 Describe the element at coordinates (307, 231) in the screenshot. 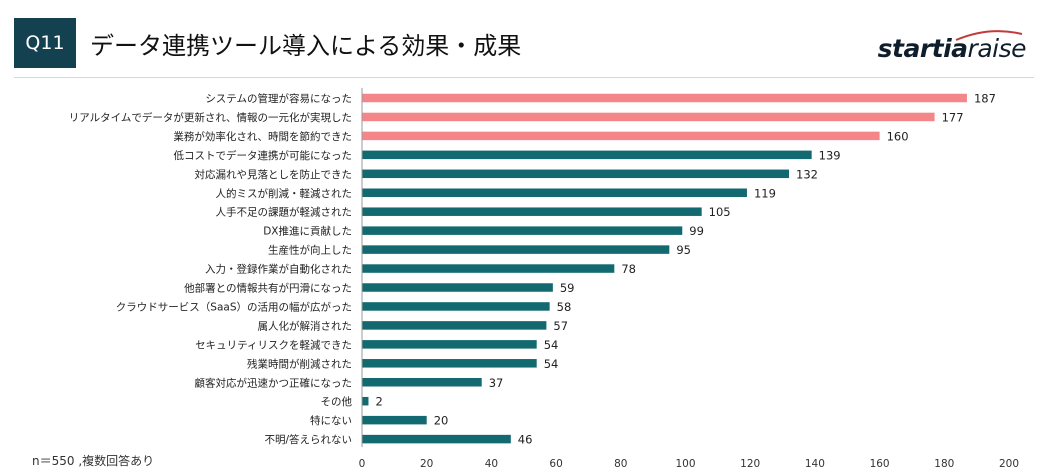

I see `category-label: DX推進に貢献した` at that location.